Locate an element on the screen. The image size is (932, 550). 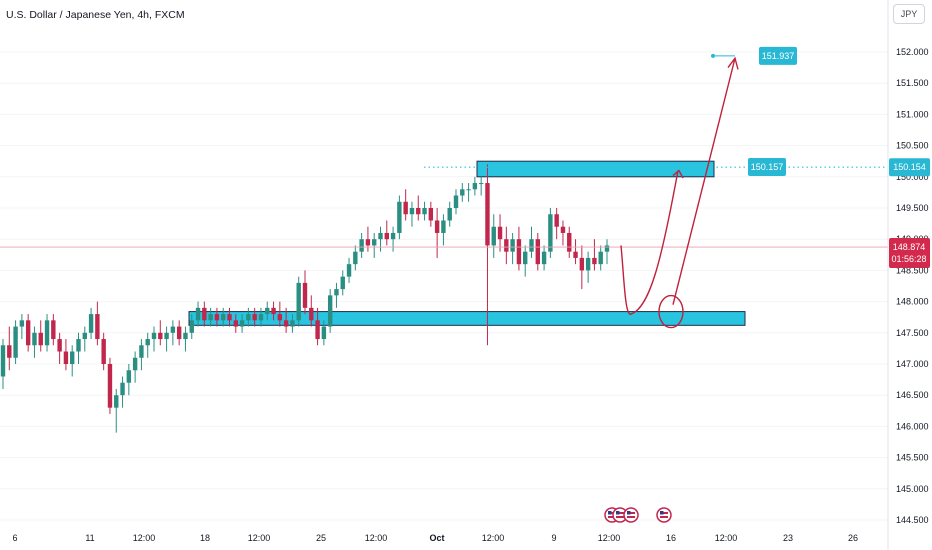
projection-curve is located at coordinates (649, 242).